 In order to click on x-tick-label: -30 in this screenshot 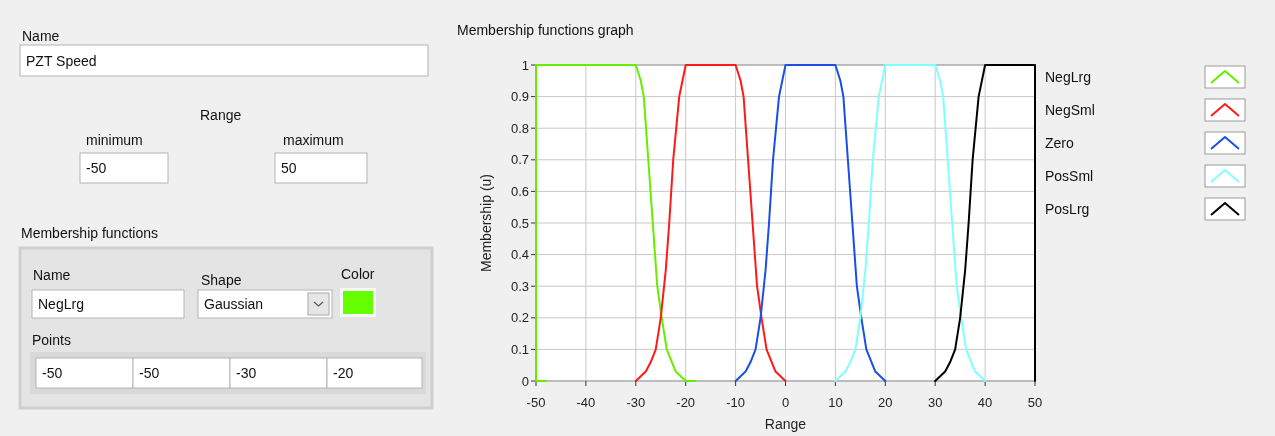, I will do `click(636, 402)`.